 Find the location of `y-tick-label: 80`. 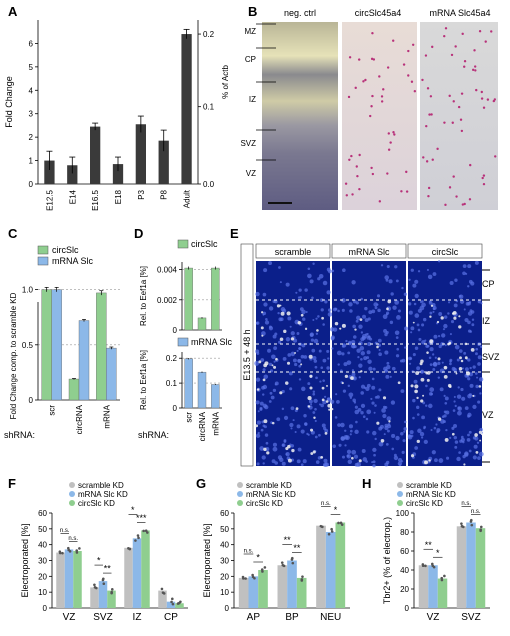

y-tick-label: 80 is located at coordinates (404, 532).